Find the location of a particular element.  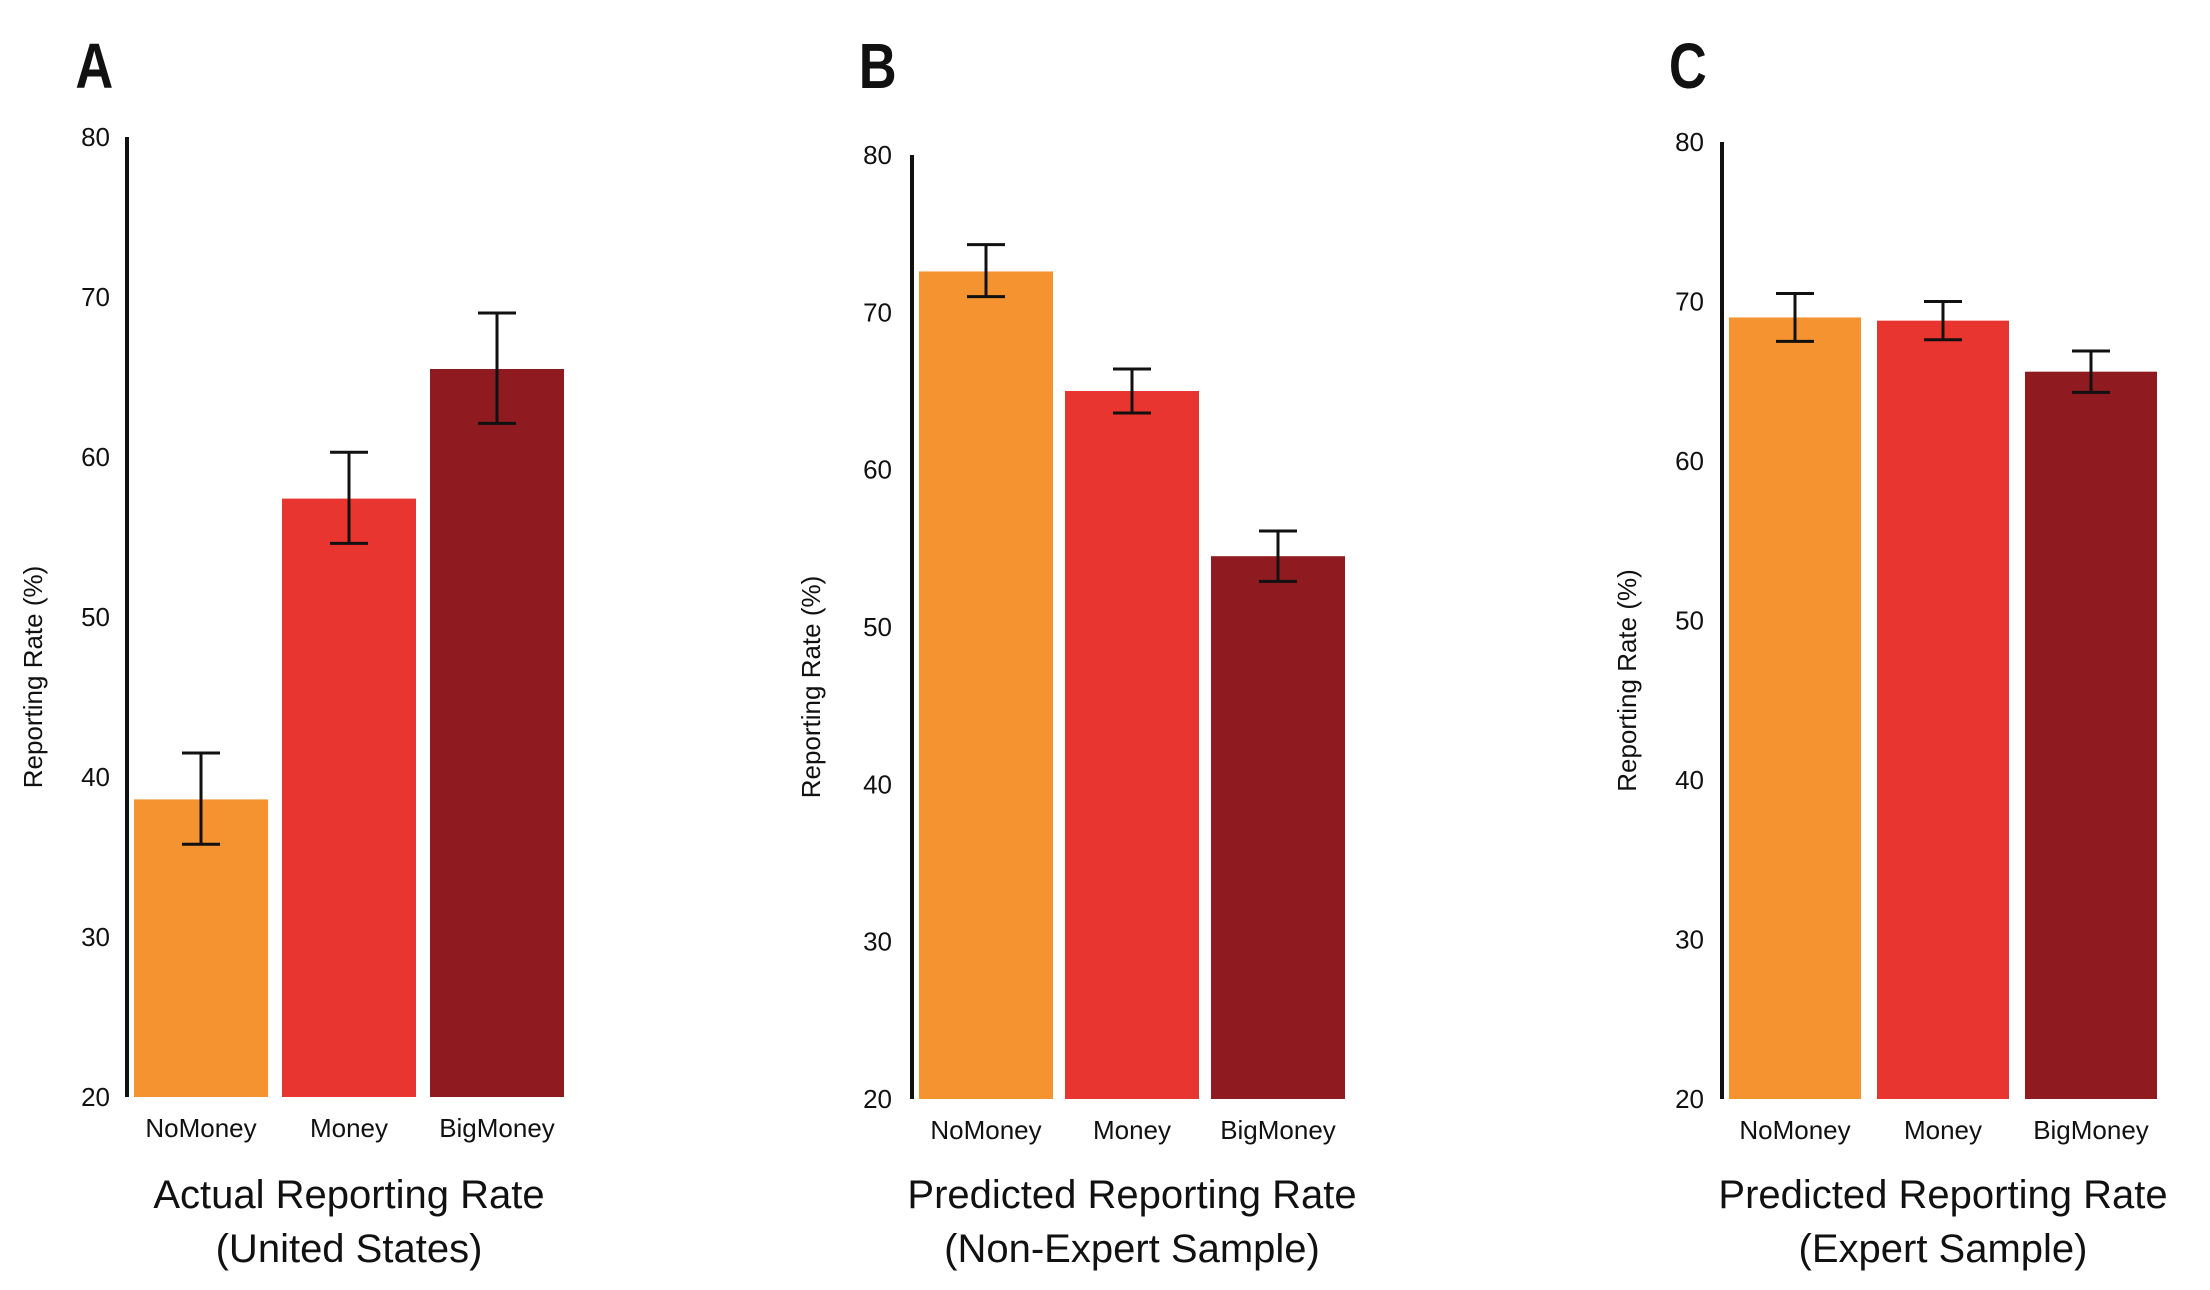

x-axis-subtitle: (Expert Sample) is located at coordinates (1943, 1249).